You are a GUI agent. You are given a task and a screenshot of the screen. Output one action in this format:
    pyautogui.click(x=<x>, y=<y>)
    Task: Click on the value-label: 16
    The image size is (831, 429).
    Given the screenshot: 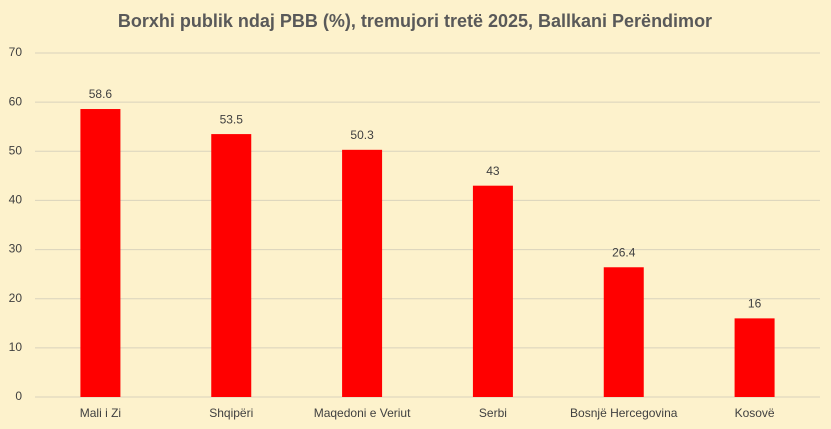 What is the action you would take?
    pyautogui.click(x=755, y=304)
    